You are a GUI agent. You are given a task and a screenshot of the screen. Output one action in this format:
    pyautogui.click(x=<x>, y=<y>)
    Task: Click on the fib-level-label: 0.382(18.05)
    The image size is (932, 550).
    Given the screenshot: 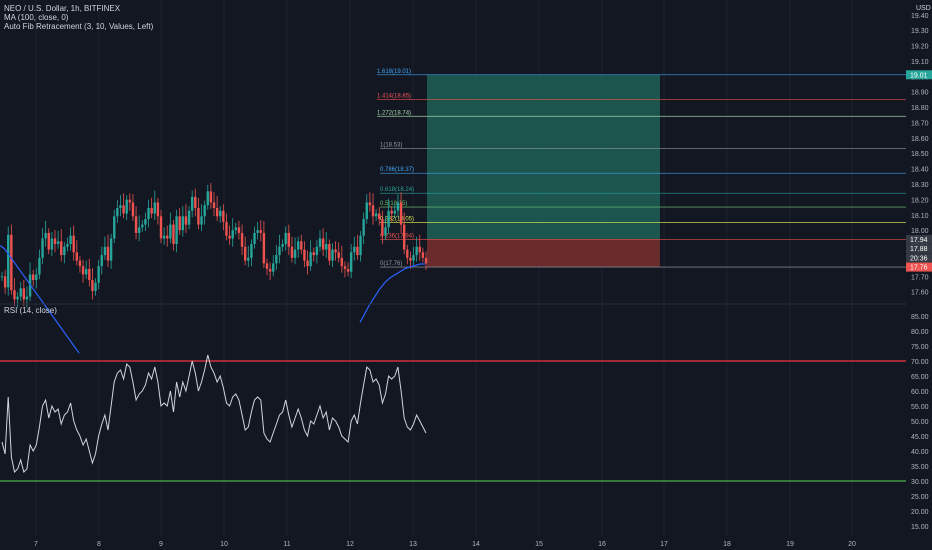 What is the action you would take?
    pyautogui.click(x=397, y=219)
    